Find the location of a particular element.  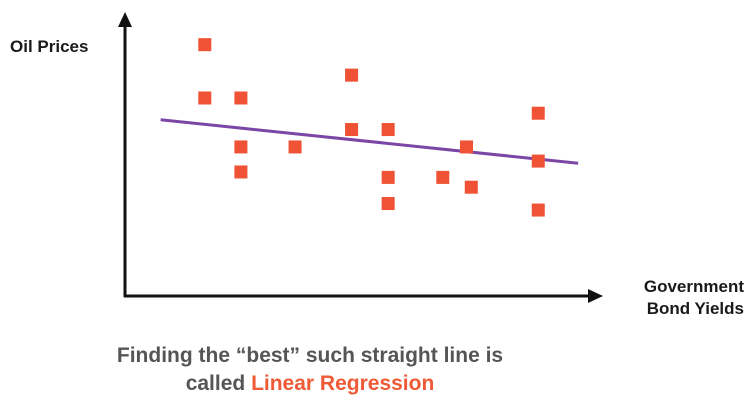

x-axis-arrow is located at coordinates (595, 296).